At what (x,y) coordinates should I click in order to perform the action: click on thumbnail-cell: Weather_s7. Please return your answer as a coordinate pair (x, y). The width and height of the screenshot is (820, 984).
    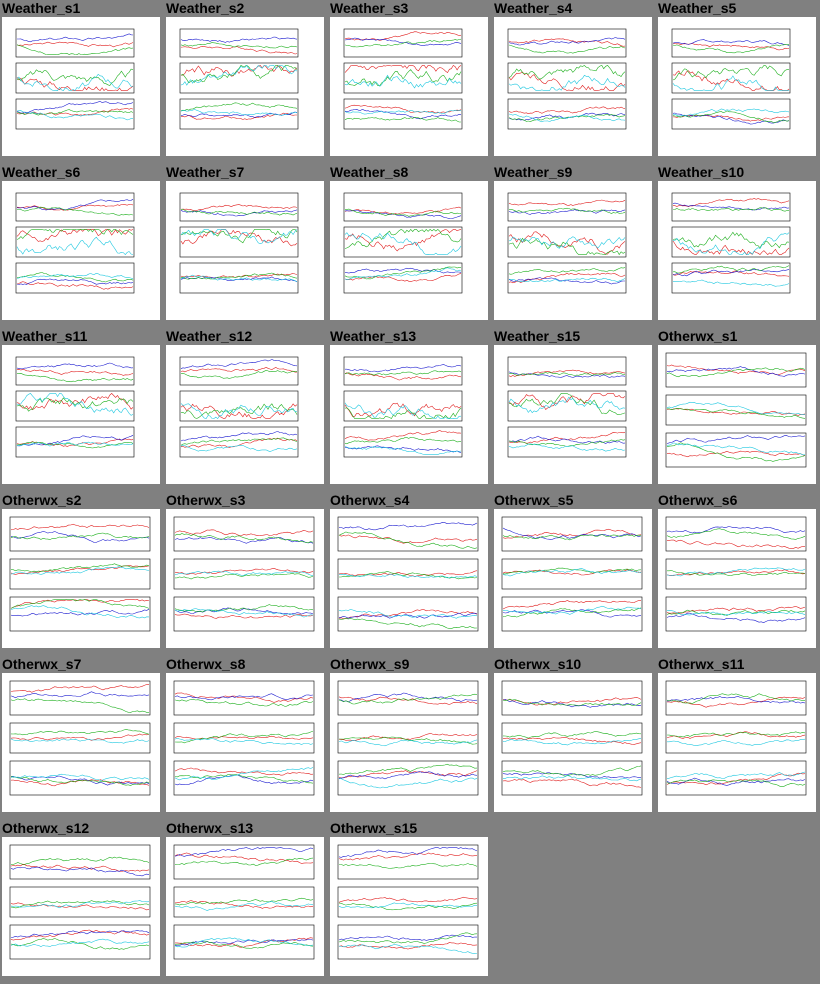
    Looking at the image, I should click on (246, 246).